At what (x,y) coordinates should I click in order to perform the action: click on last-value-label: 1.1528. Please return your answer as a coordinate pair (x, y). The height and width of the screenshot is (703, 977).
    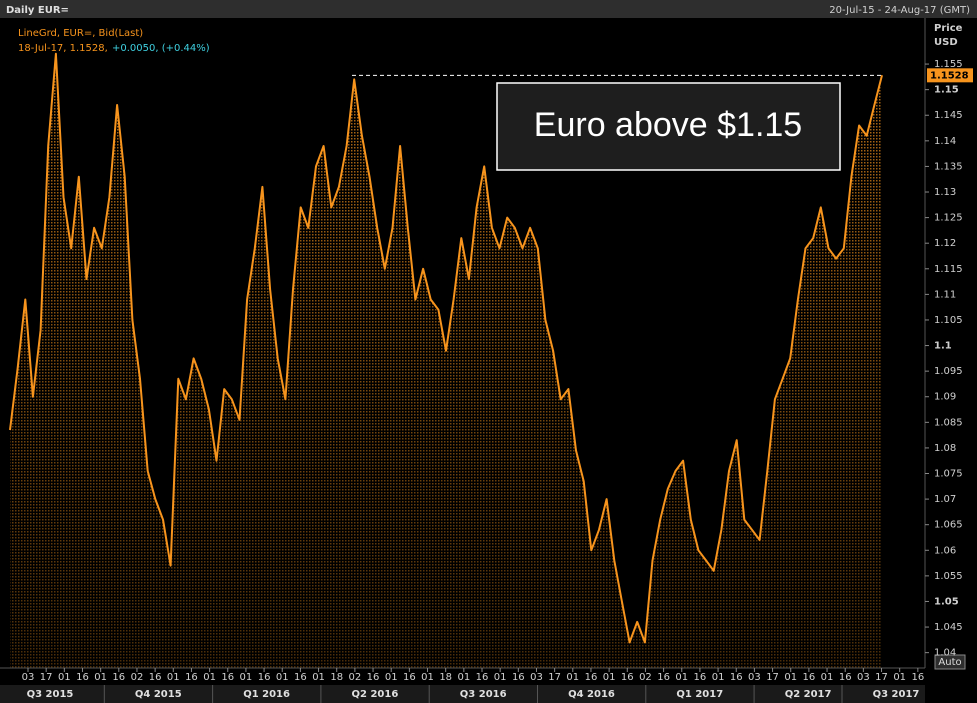
    Looking at the image, I should click on (949, 75).